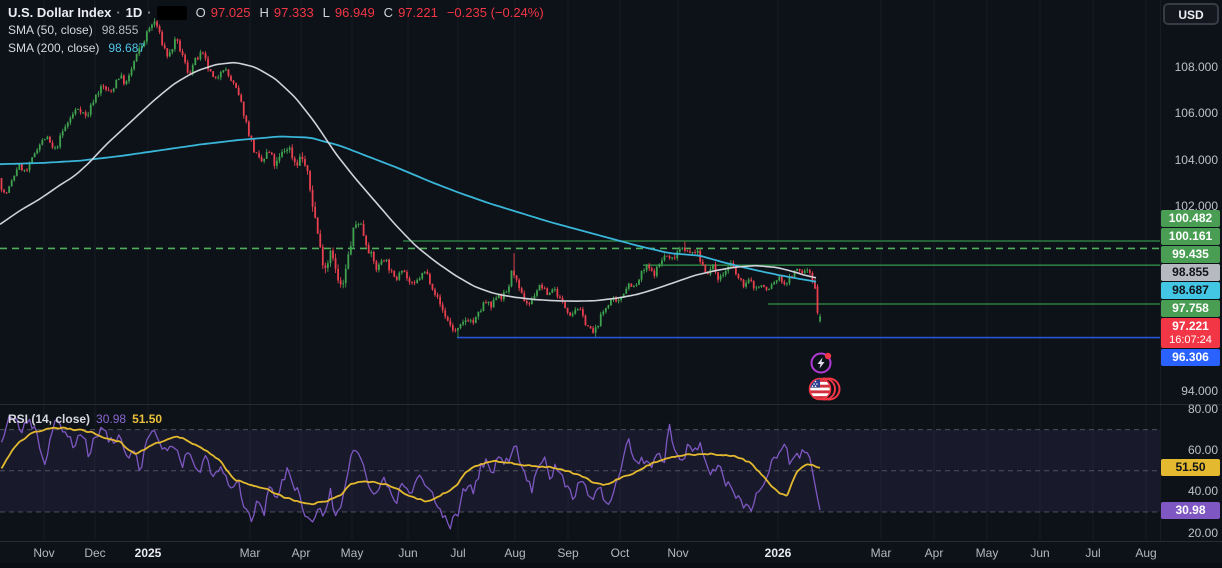  Describe the element at coordinates (134, 12) in the screenshot. I see `timeframe: 1D` at that location.